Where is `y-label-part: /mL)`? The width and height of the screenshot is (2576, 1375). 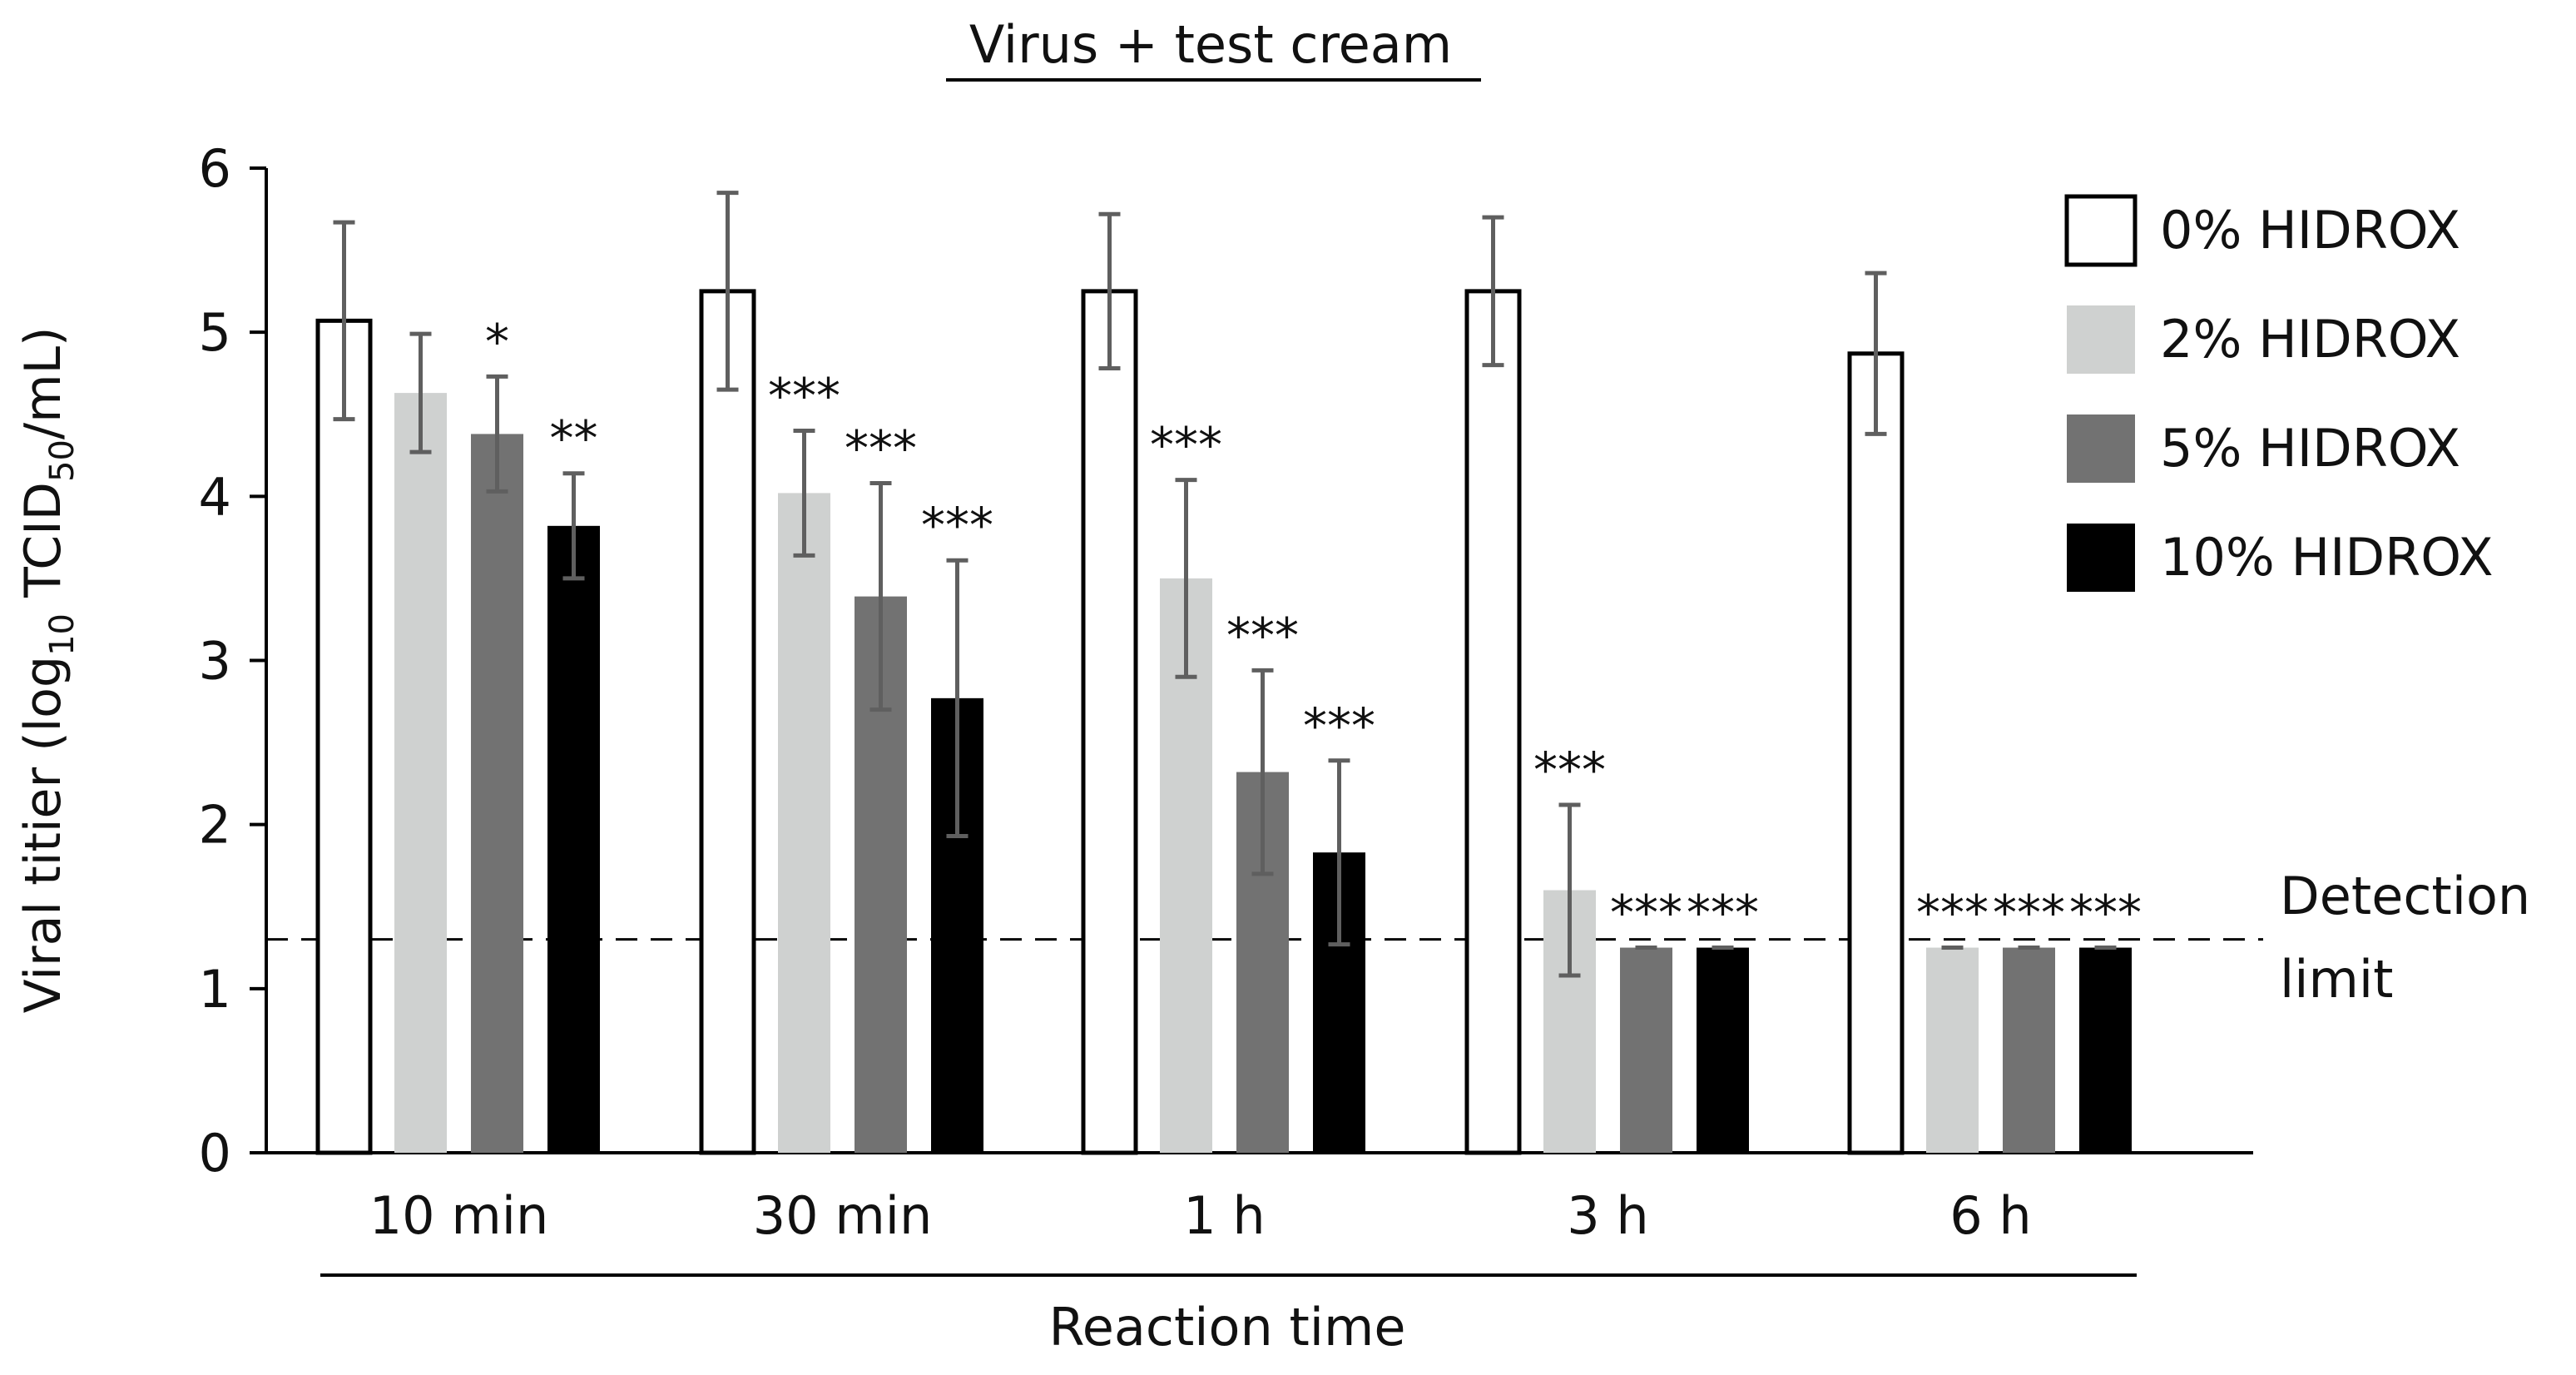 y-label-part: /mL) is located at coordinates (43, 383).